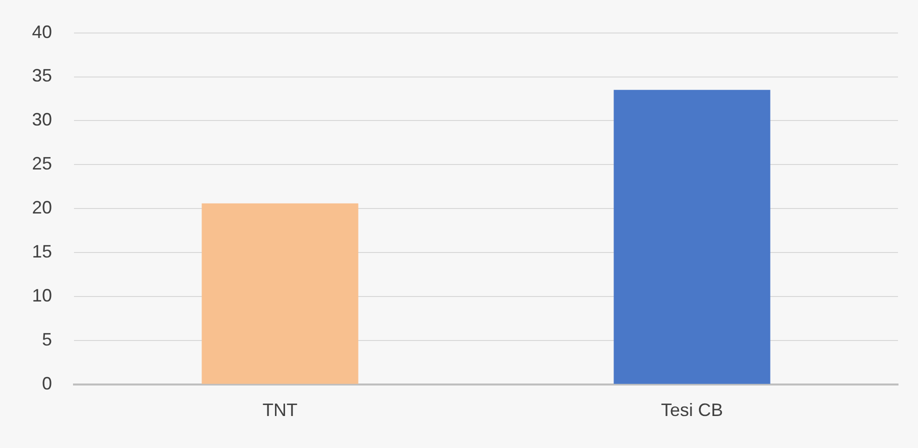 The height and width of the screenshot is (448, 918). I want to click on y-tick-label: 0, so click(47, 383).